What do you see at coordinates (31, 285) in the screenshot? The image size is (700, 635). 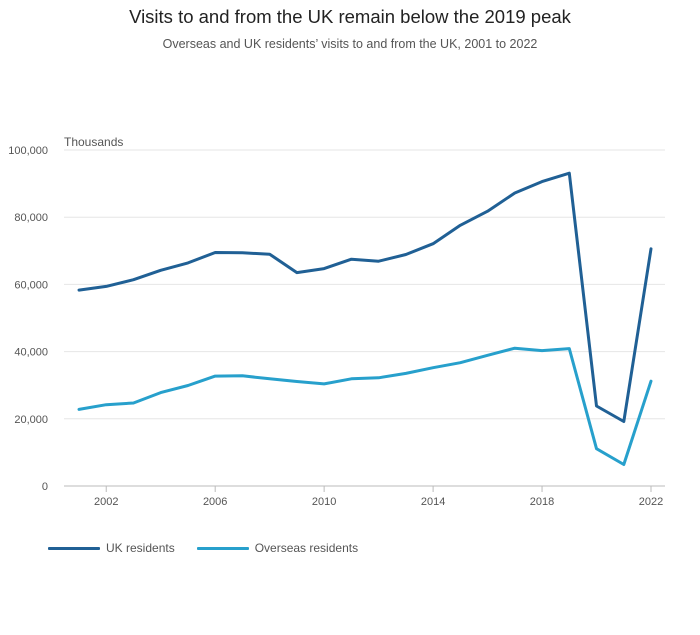 I see `y-tick-label: 60,000` at bounding box center [31, 285].